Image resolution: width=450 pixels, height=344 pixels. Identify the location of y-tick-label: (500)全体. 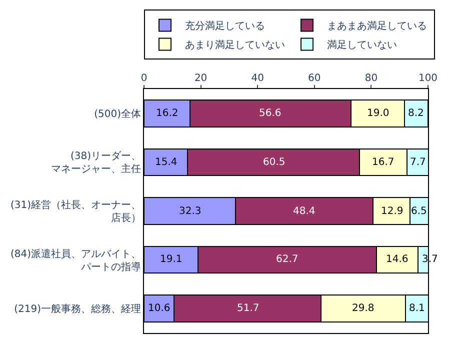
(117, 114).